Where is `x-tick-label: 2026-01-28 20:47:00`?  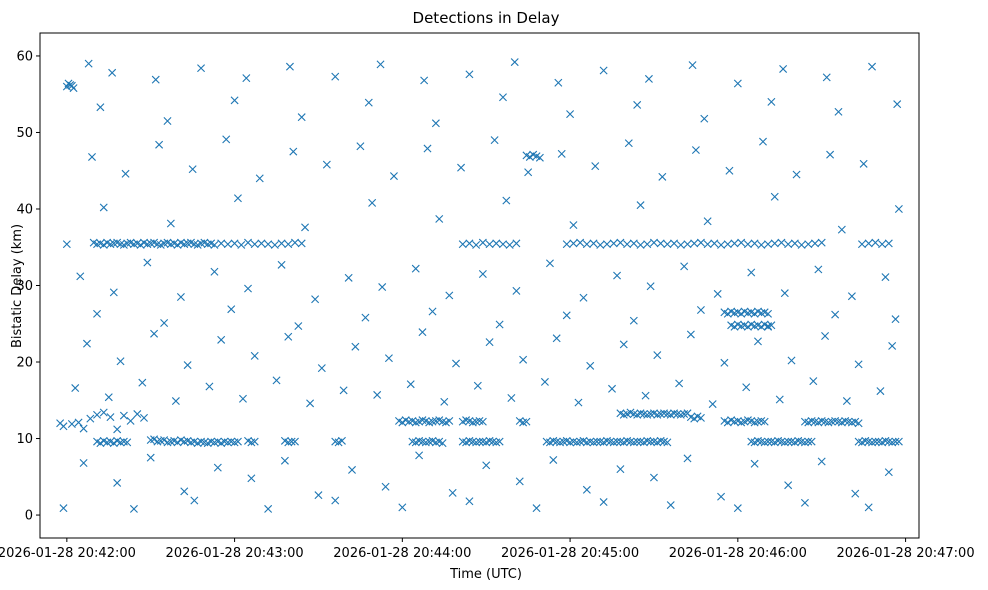 x-tick-label: 2026-01-28 20:47:00 is located at coordinates (906, 553).